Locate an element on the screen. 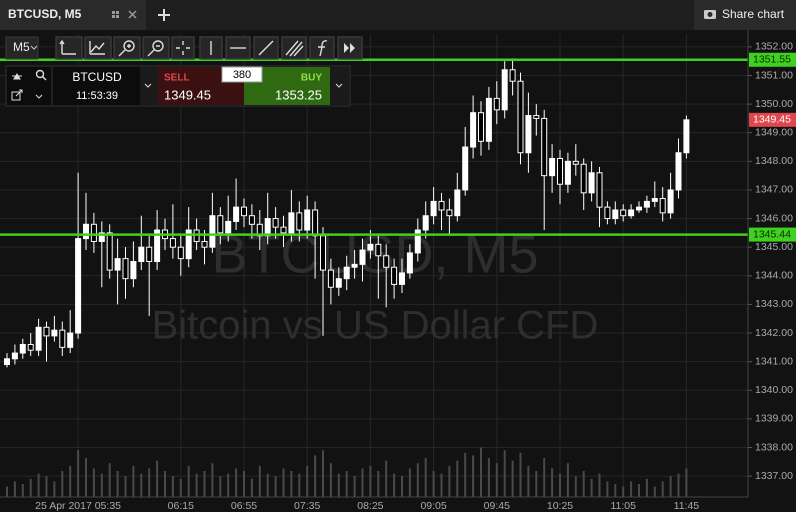  level-label: 1351.55 is located at coordinates (772, 60).